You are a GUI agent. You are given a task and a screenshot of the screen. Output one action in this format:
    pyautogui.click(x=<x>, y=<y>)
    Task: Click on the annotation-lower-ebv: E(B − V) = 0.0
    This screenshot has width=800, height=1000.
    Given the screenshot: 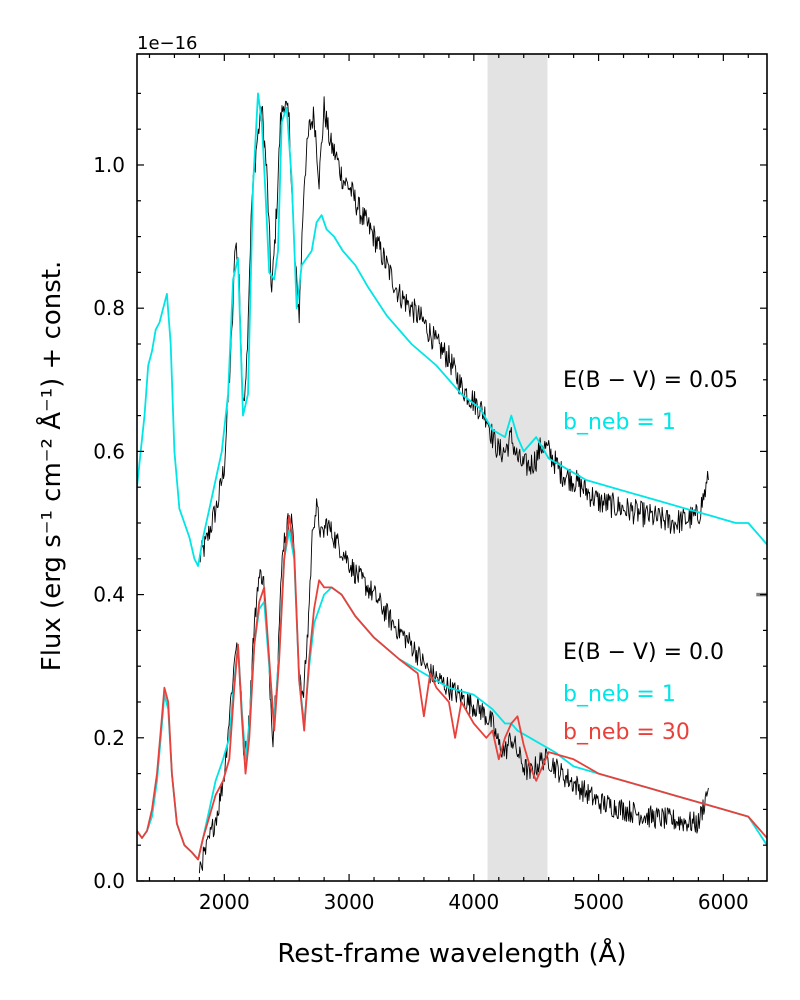 What is the action you would take?
    pyautogui.click(x=643, y=652)
    